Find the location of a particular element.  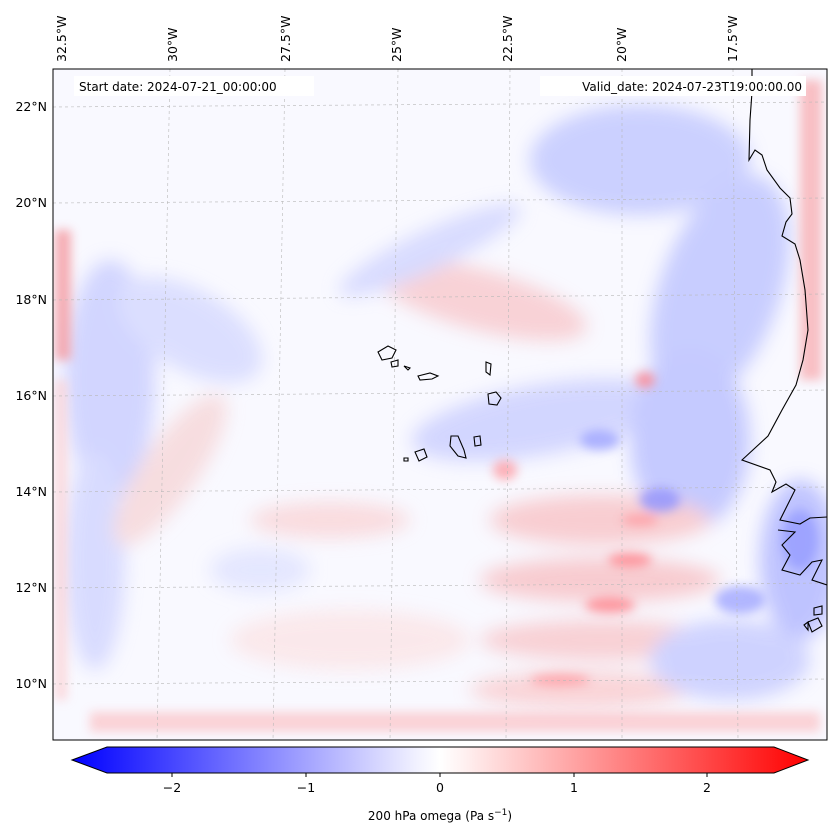

start-date-label: Start date: 2024-07-21_00:00:00 is located at coordinates (178, 87).